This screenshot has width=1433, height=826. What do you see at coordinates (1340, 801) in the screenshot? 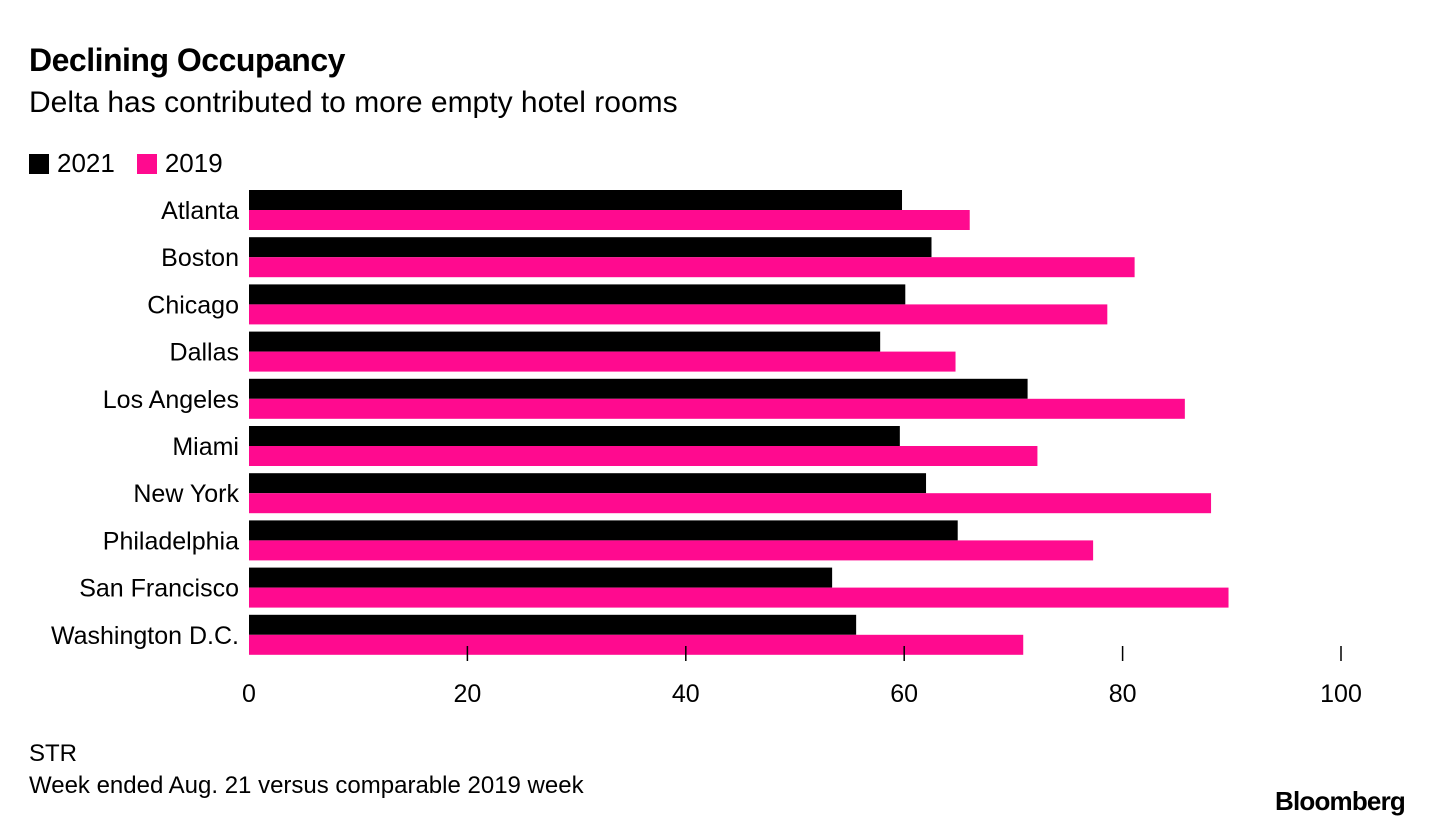
I see `bloomberg-logo: Bloomberg` at bounding box center [1340, 801].